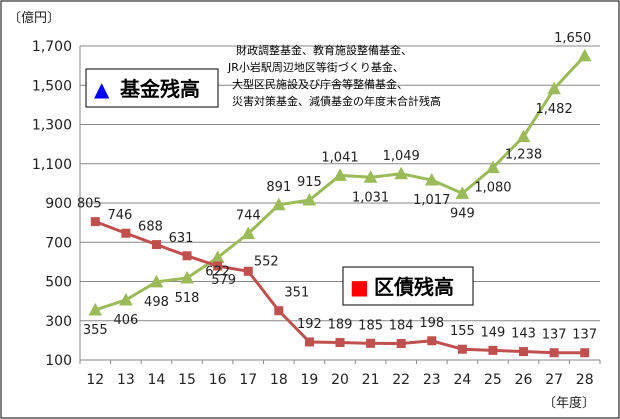 This screenshot has width=620, height=419. Describe the element at coordinates (462, 213) in the screenshot. I see `fund-data-label: 949` at that location.